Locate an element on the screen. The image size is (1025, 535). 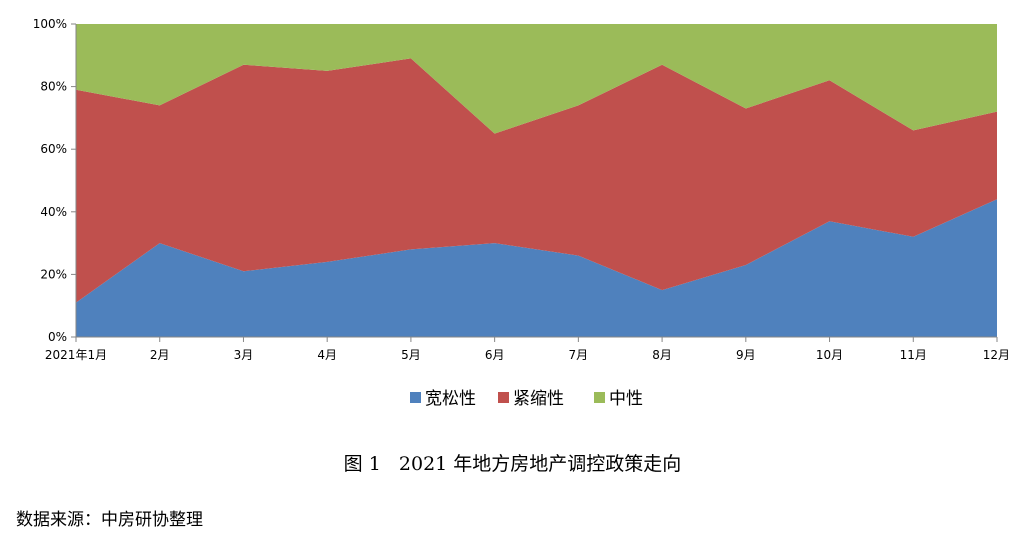
y-tick-labels: 0% 20% 40% 60% 80% 100% is located at coordinates (54, 180).